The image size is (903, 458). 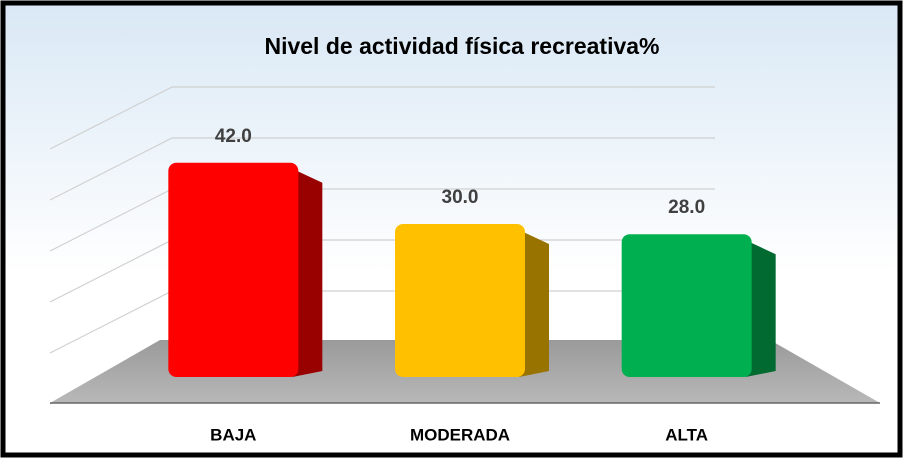 What do you see at coordinates (233, 136) in the screenshot?
I see `value-label: 42.0` at bounding box center [233, 136].